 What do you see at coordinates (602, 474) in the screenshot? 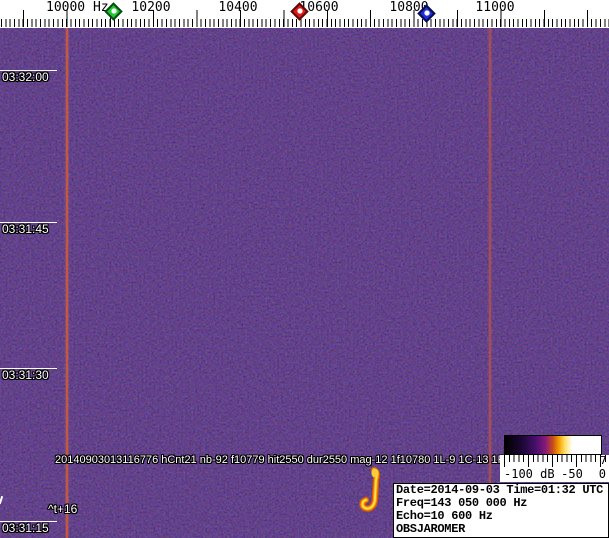
I see `colorbar-max-label: 0` at bounding box center [602, 474].